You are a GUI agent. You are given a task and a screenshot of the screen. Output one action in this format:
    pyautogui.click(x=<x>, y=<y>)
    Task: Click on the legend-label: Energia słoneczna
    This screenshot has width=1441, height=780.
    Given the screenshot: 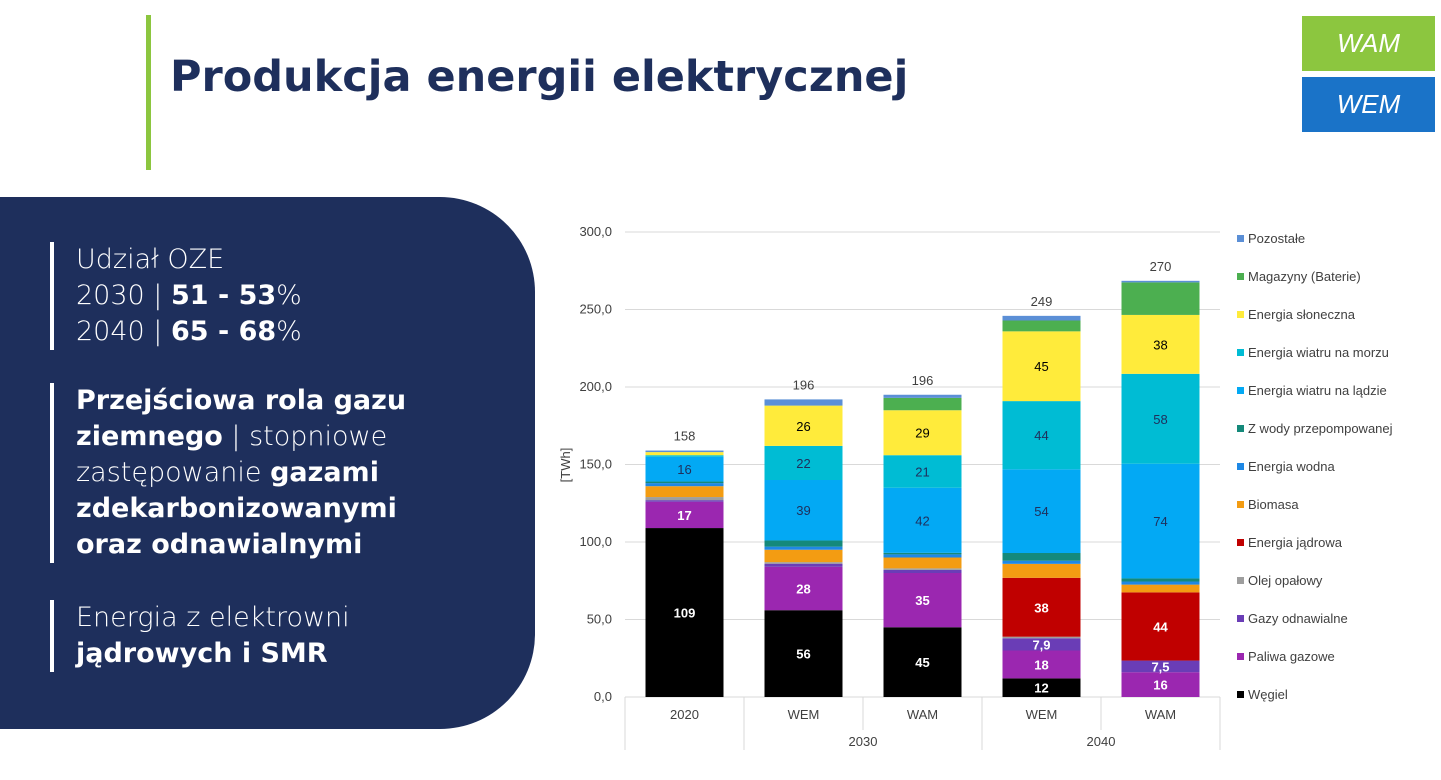 What is the action you would take?
    pyautogui.click(x=1301, y=314)
    